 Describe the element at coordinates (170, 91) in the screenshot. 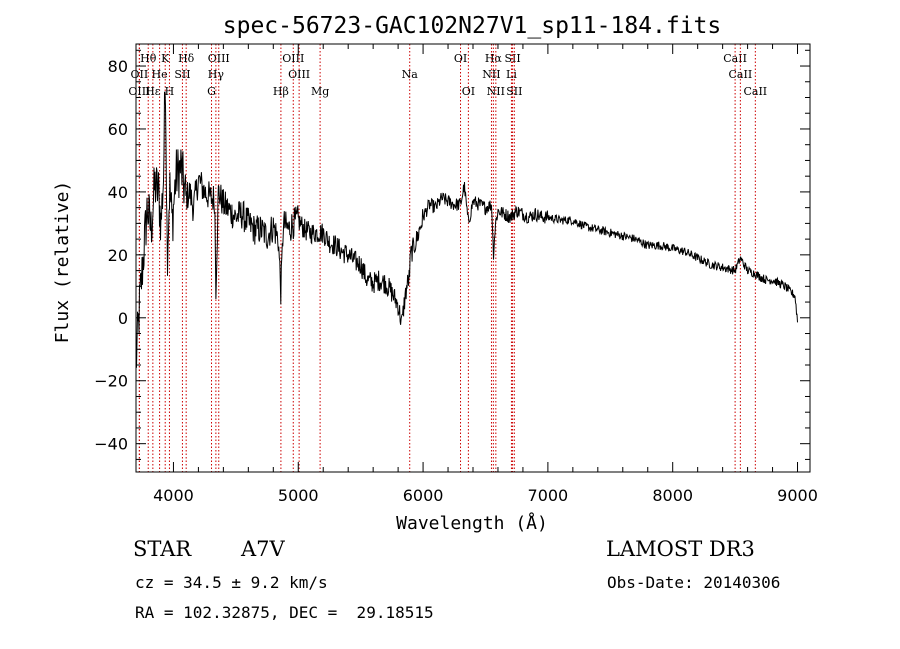

I see `line-marker-label-19: H` at that location.